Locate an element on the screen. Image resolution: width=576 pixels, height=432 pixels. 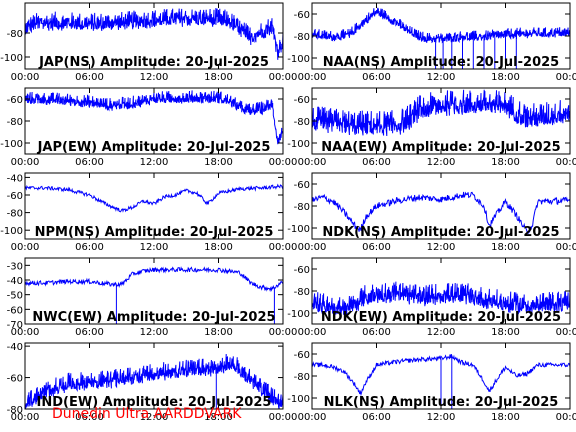
y-tick-label: -70 is located at coordinates (15, 325).